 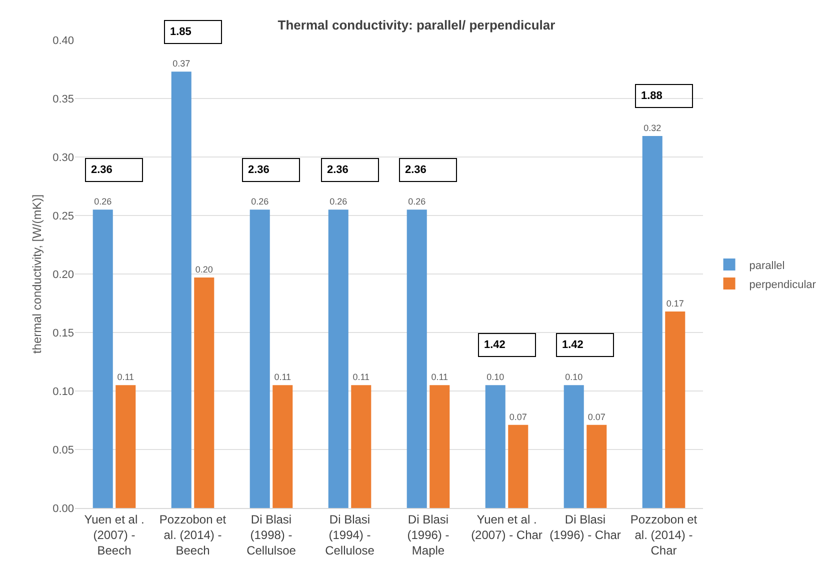 I want to click on y-tick-label: 0.40, so click(x=63, y=40).